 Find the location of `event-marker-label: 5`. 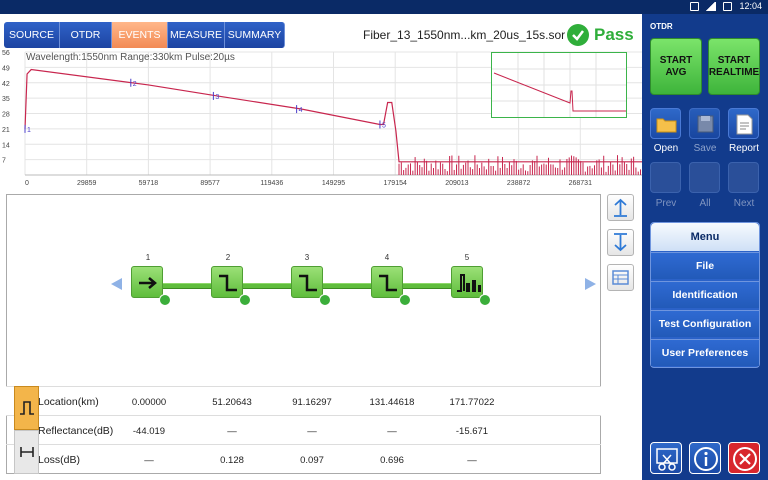

event-marker-label: 5 is located at coordinates (384, 125).